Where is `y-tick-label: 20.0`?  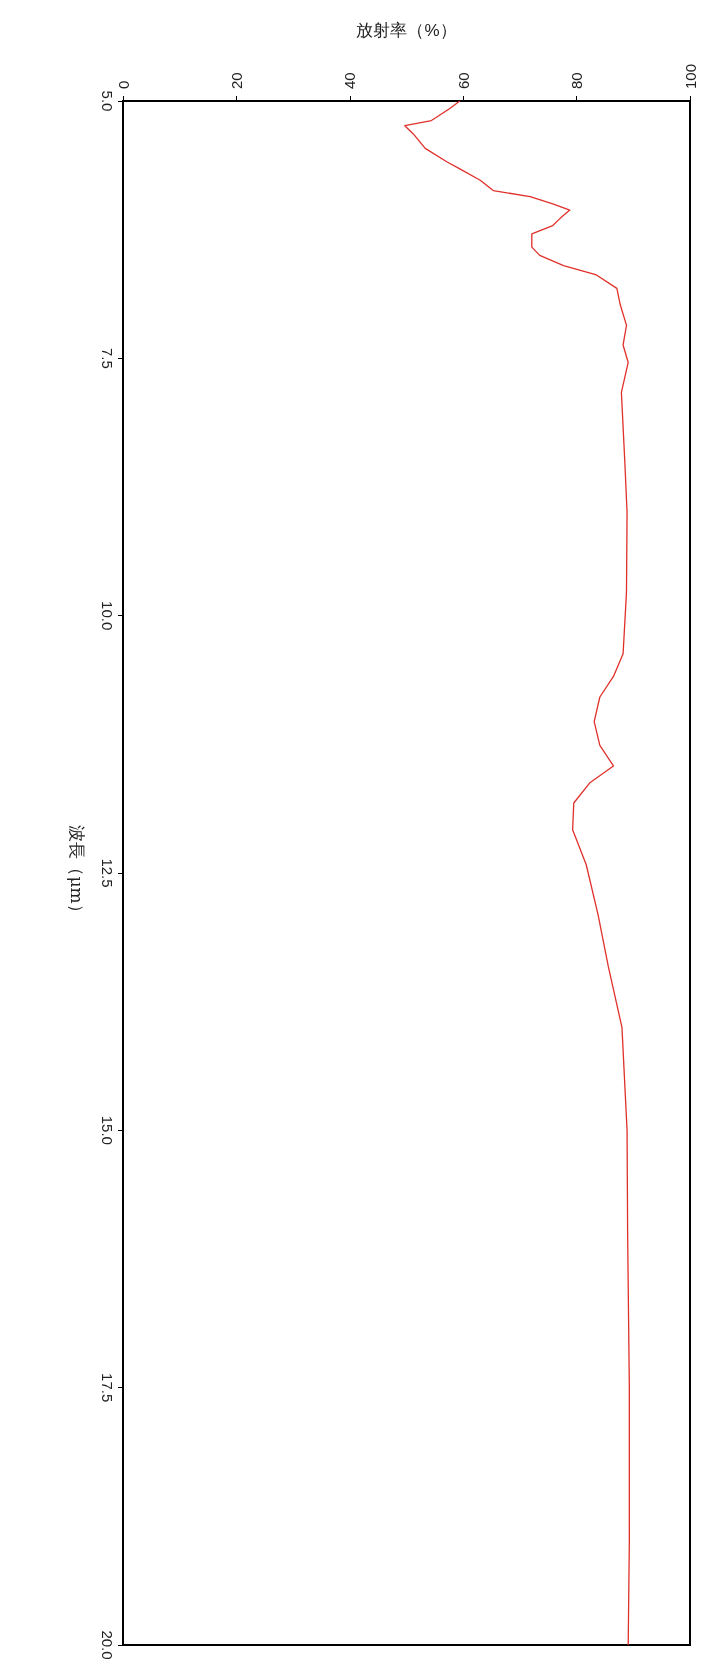 y-tick-label: 20.0 is located at coordinates (107, 1645).